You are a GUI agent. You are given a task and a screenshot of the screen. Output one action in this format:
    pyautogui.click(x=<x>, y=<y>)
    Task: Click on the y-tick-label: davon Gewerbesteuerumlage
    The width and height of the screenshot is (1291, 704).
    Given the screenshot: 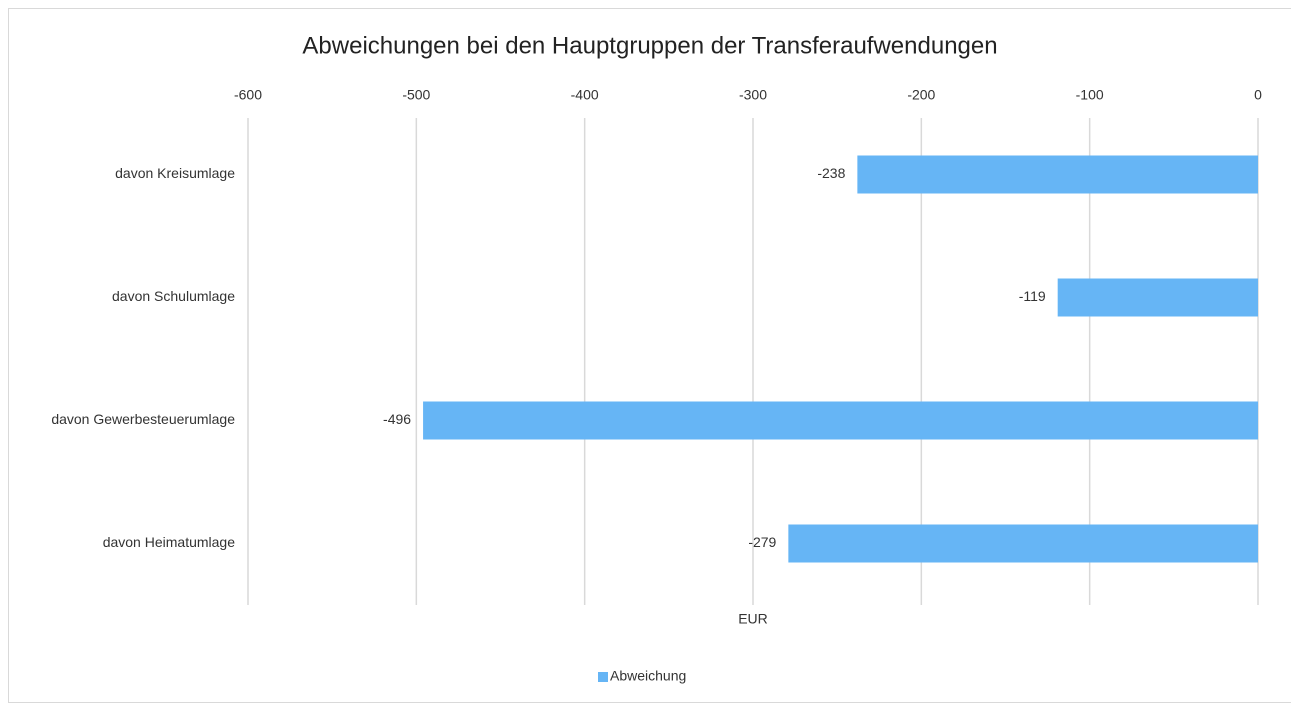 What is the action you would take?
    pyautogui.click(x=143, y=419)
    